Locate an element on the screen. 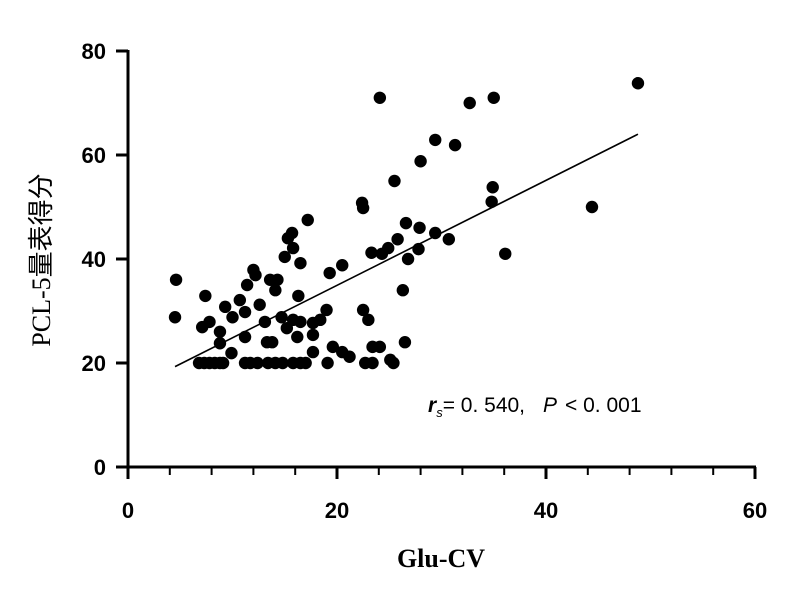 This screenshot has width=800, height=595. y-tick-label: 20 is located at coordinates (94, 363).